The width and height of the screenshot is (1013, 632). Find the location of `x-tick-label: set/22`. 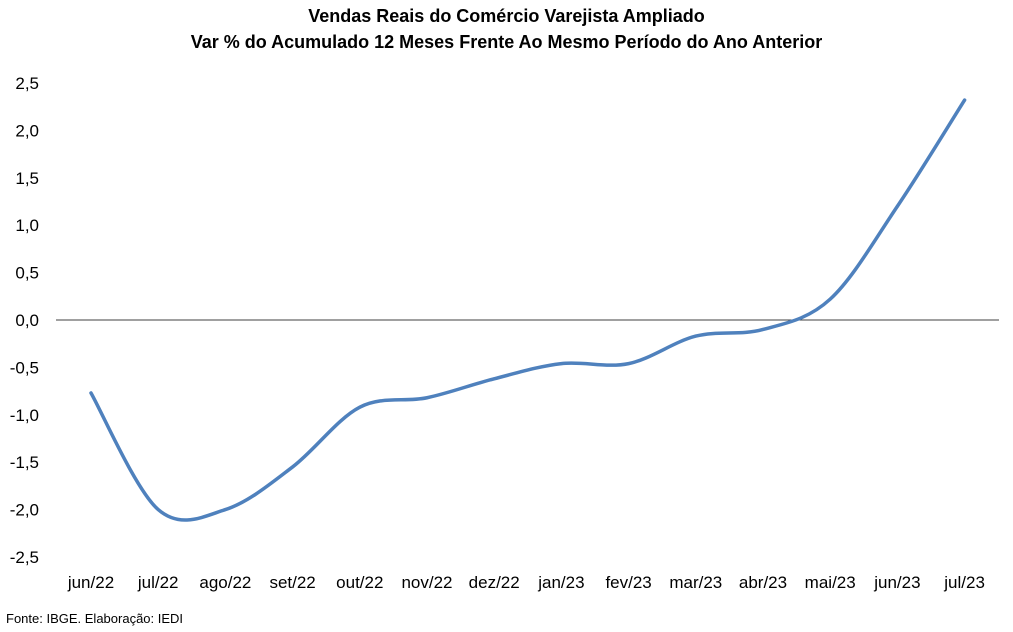

x-tick-label: set/22 is located at coordinates (292, 582).